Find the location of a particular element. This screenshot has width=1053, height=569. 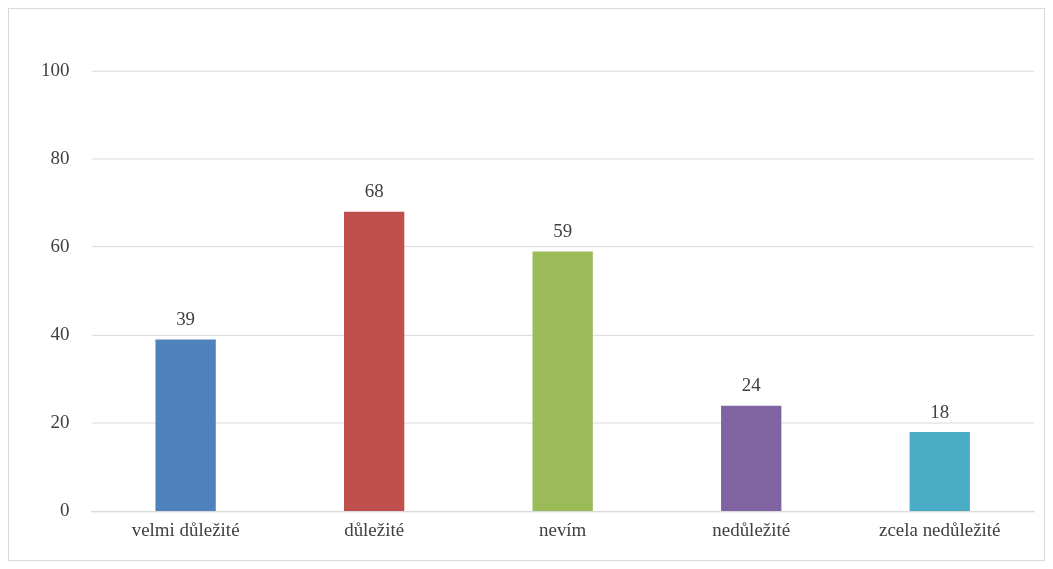

x-tick-label: nedůležité is located at coordinates (751, 529).